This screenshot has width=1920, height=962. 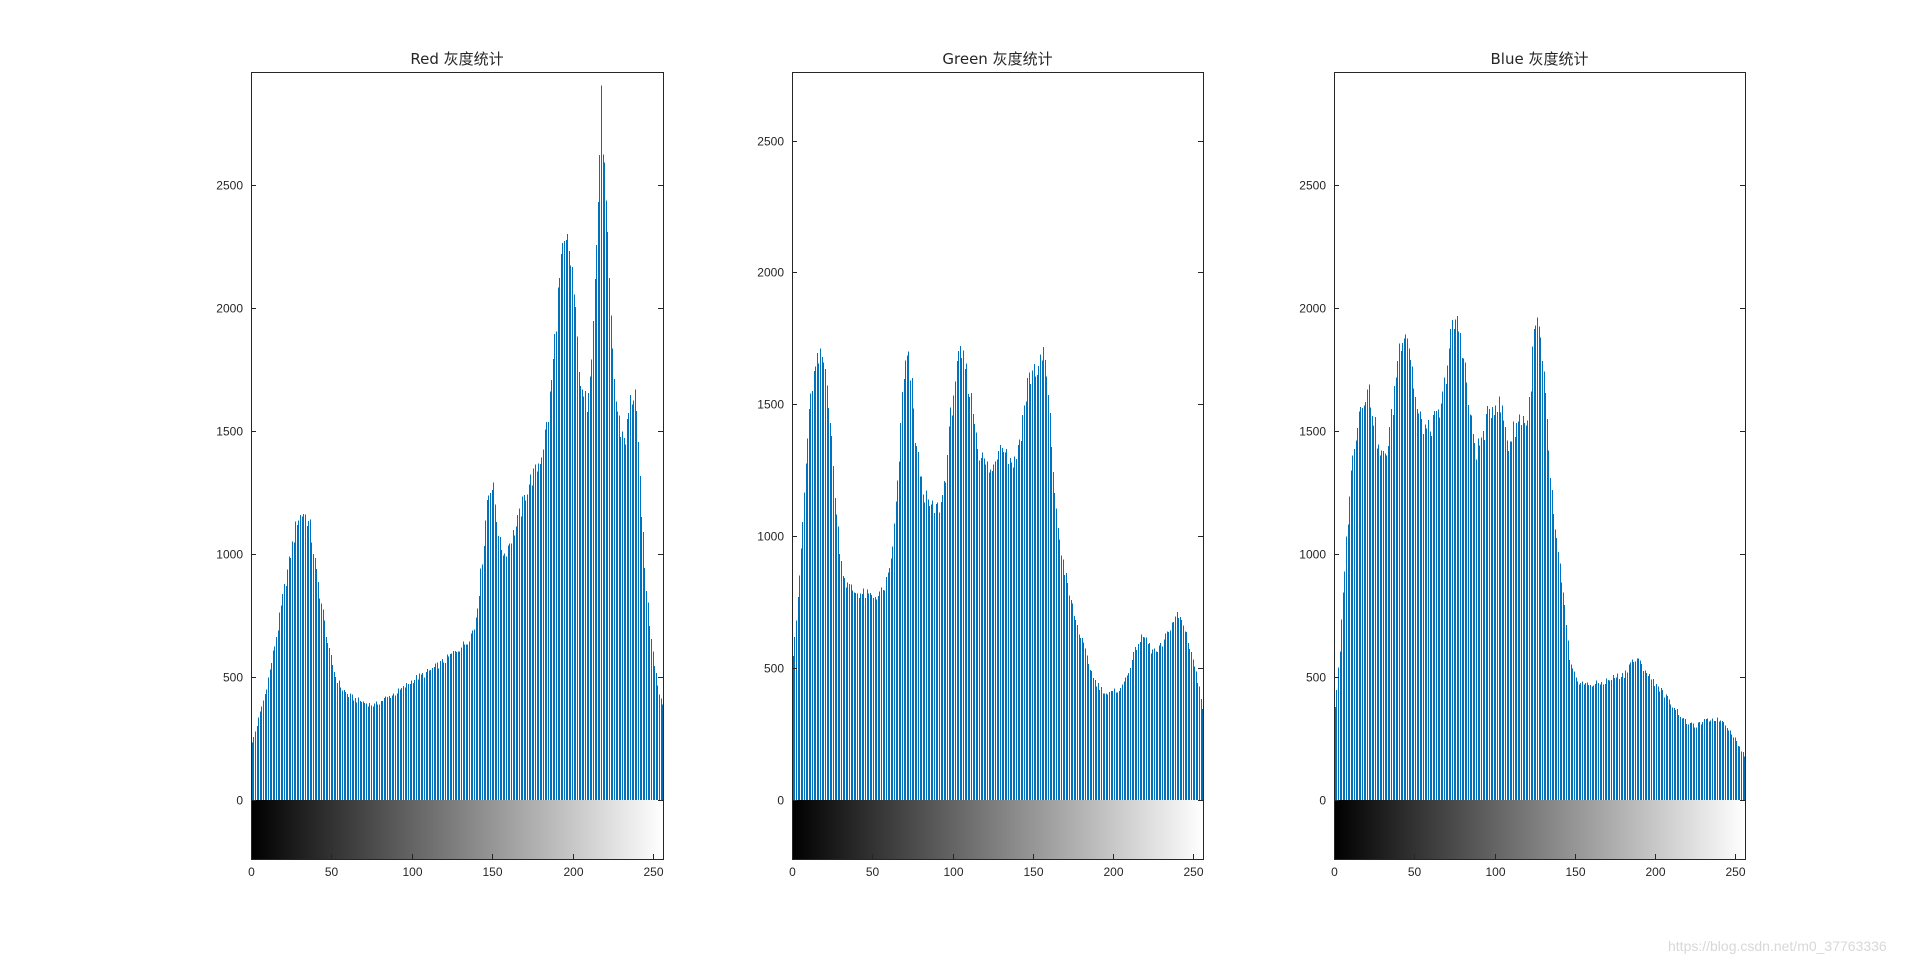 I want to click on green-bars, so click(x=998, y=572).